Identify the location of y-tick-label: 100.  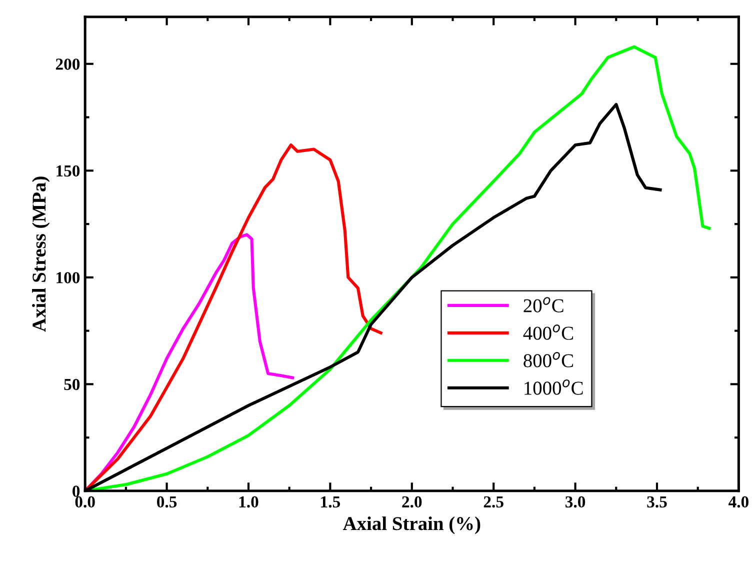
(68, 278).